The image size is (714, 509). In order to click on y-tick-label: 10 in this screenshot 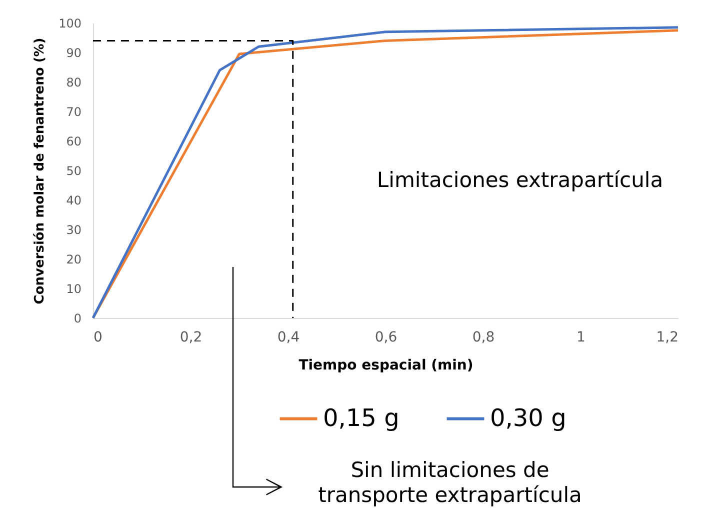, I will do `click(74, 289)`.